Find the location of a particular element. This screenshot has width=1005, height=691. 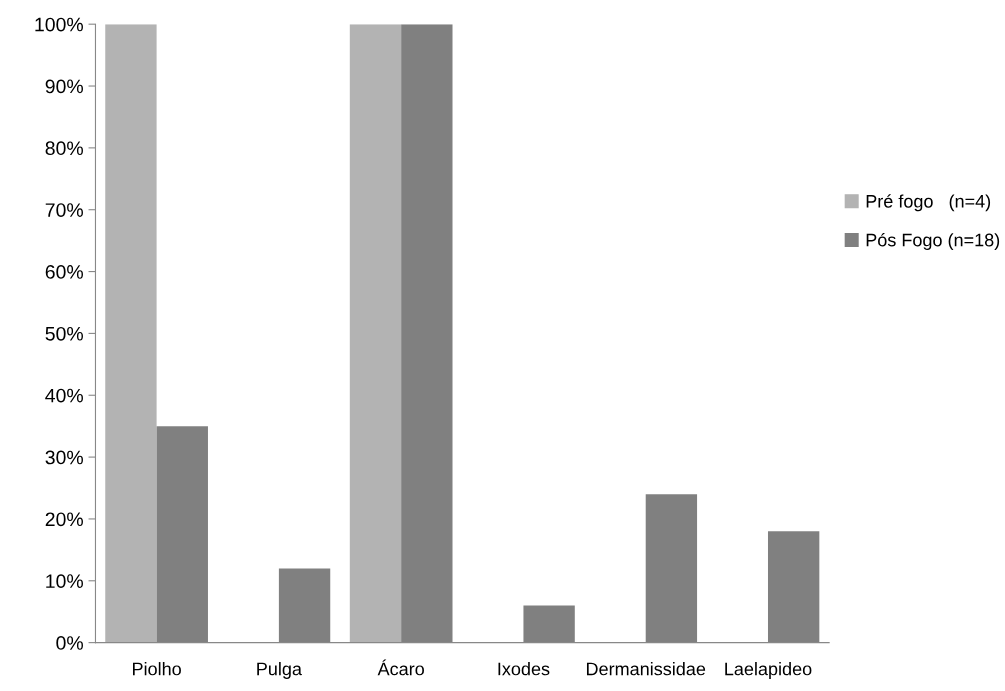

y-tick-label: 90% is located at coordinates (64, 86).